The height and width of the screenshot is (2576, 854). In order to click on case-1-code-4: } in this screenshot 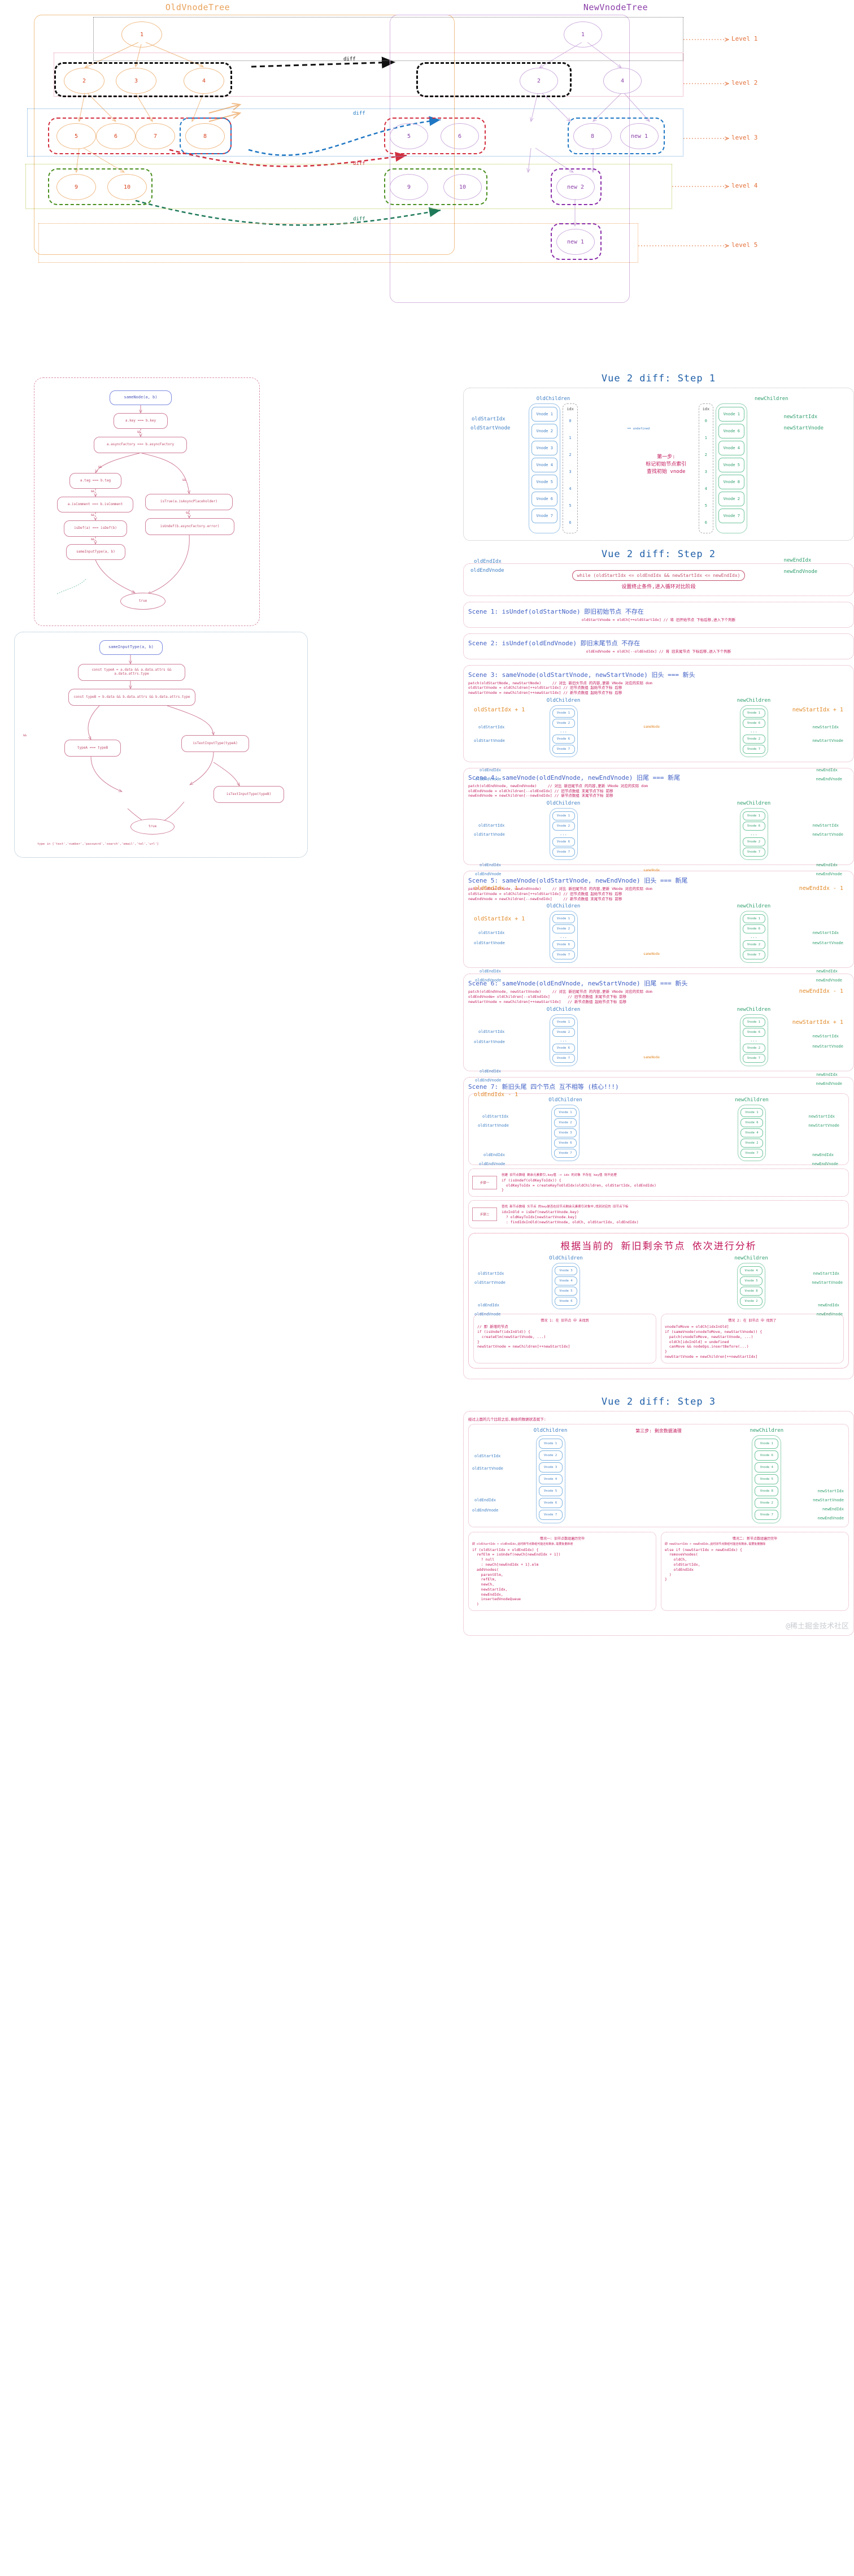, I will do `click(478, 1341)`.